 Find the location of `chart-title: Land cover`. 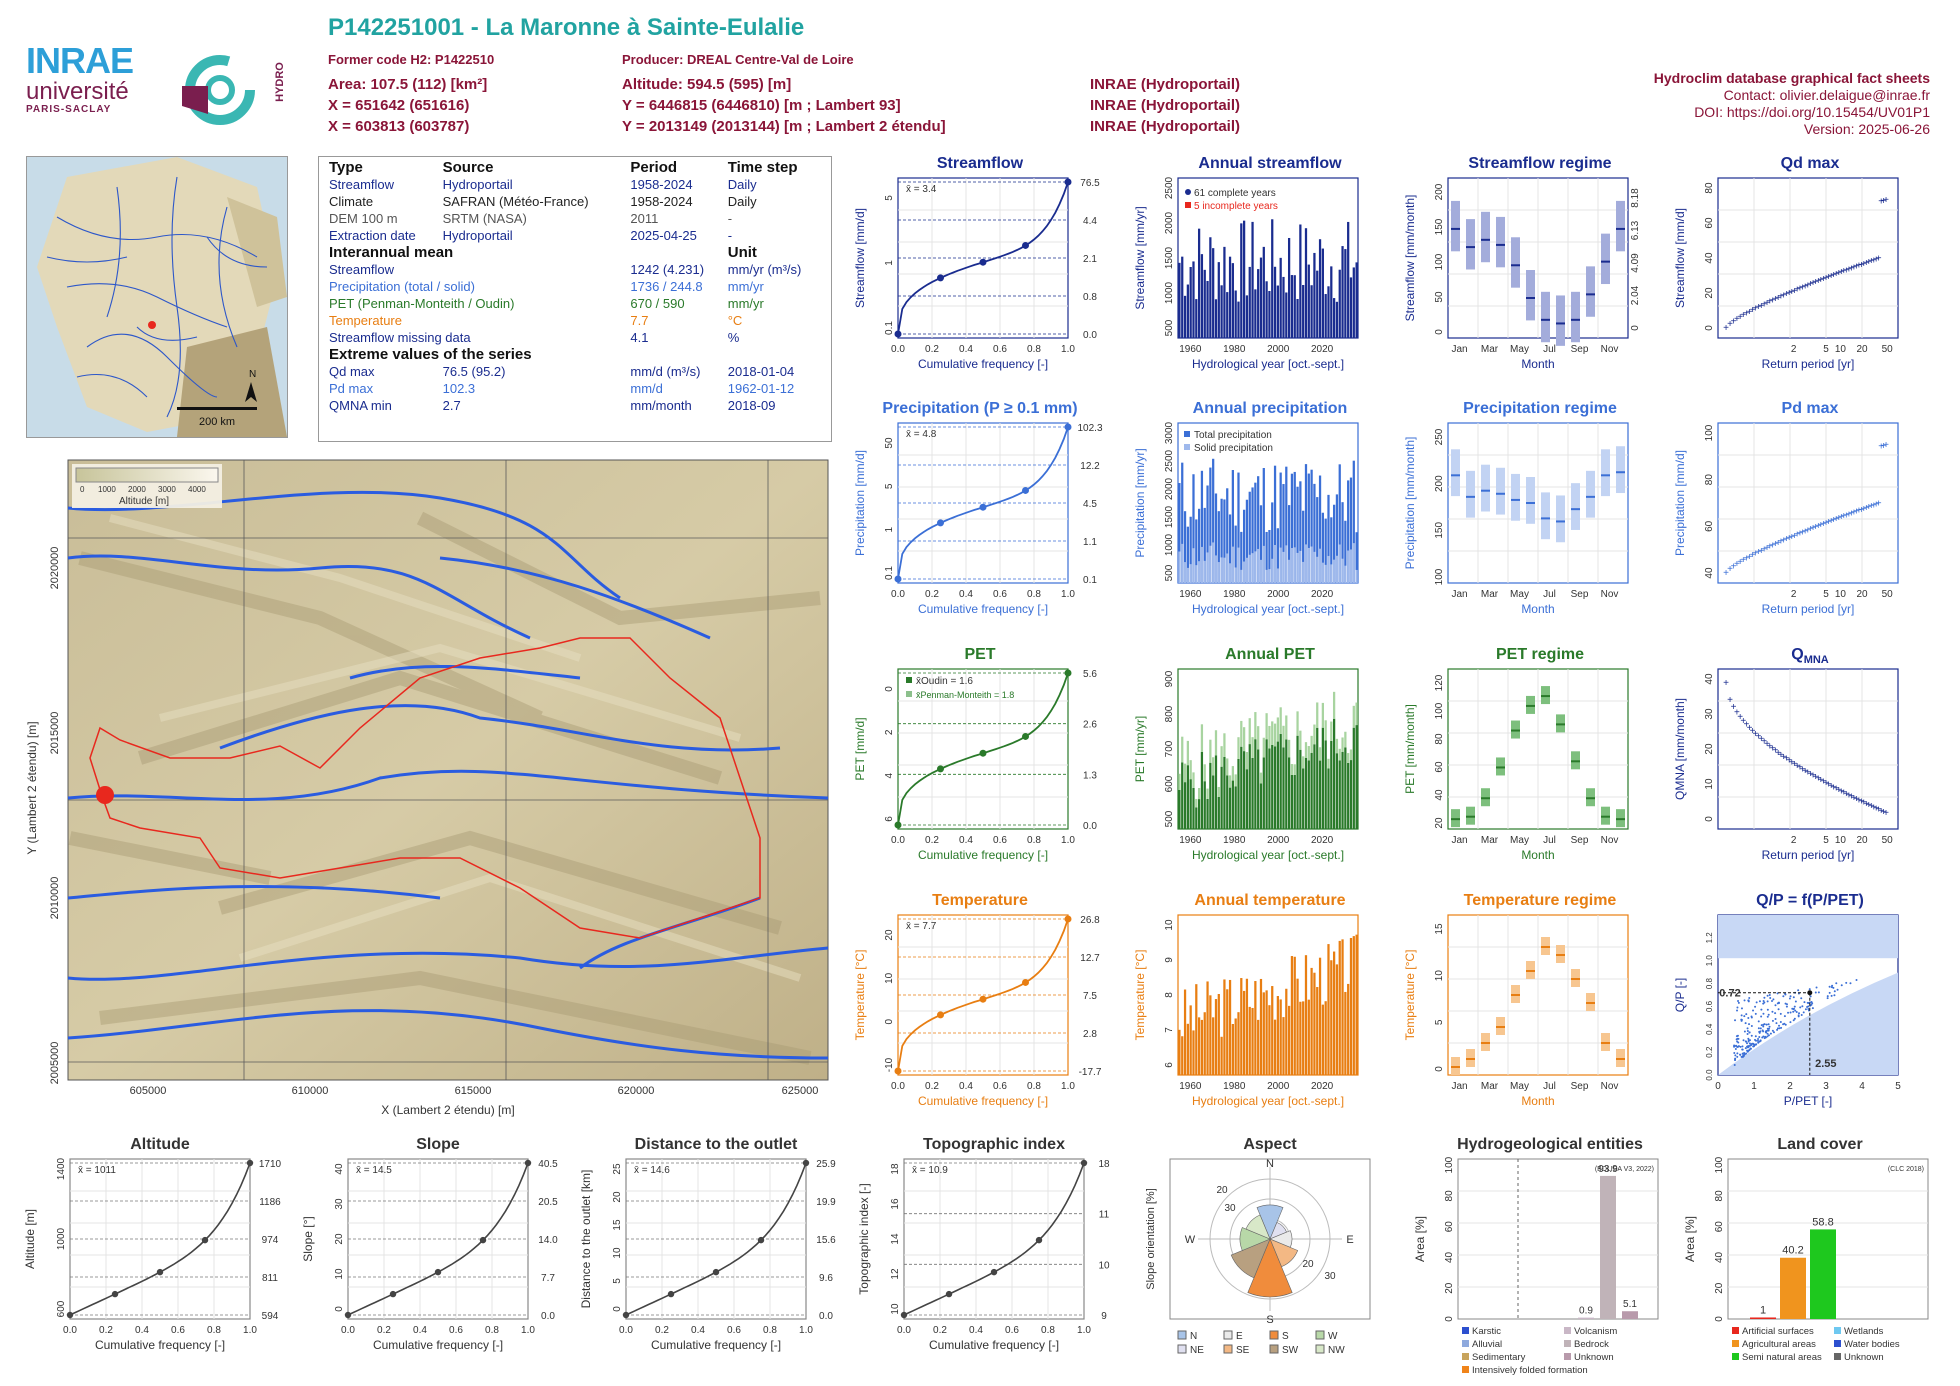

chart-title: Land cover is located at coordinates (1819, 1144).